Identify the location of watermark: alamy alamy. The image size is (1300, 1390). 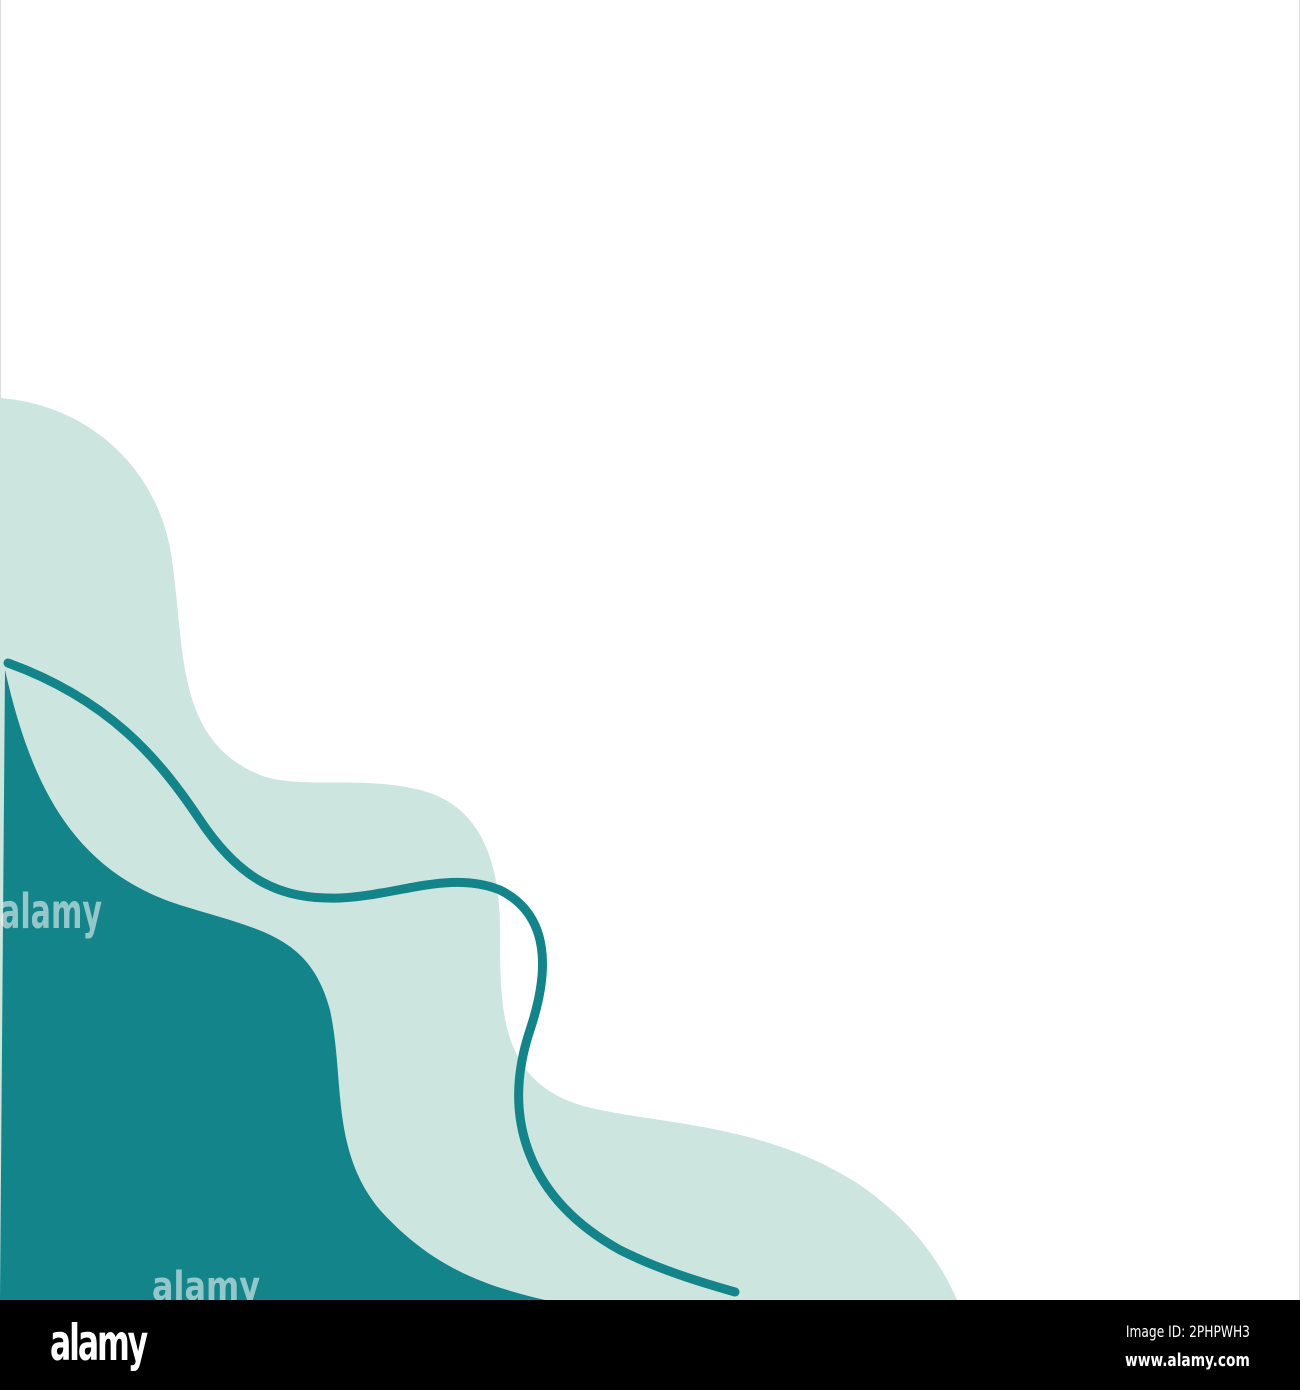
(130, 1092).